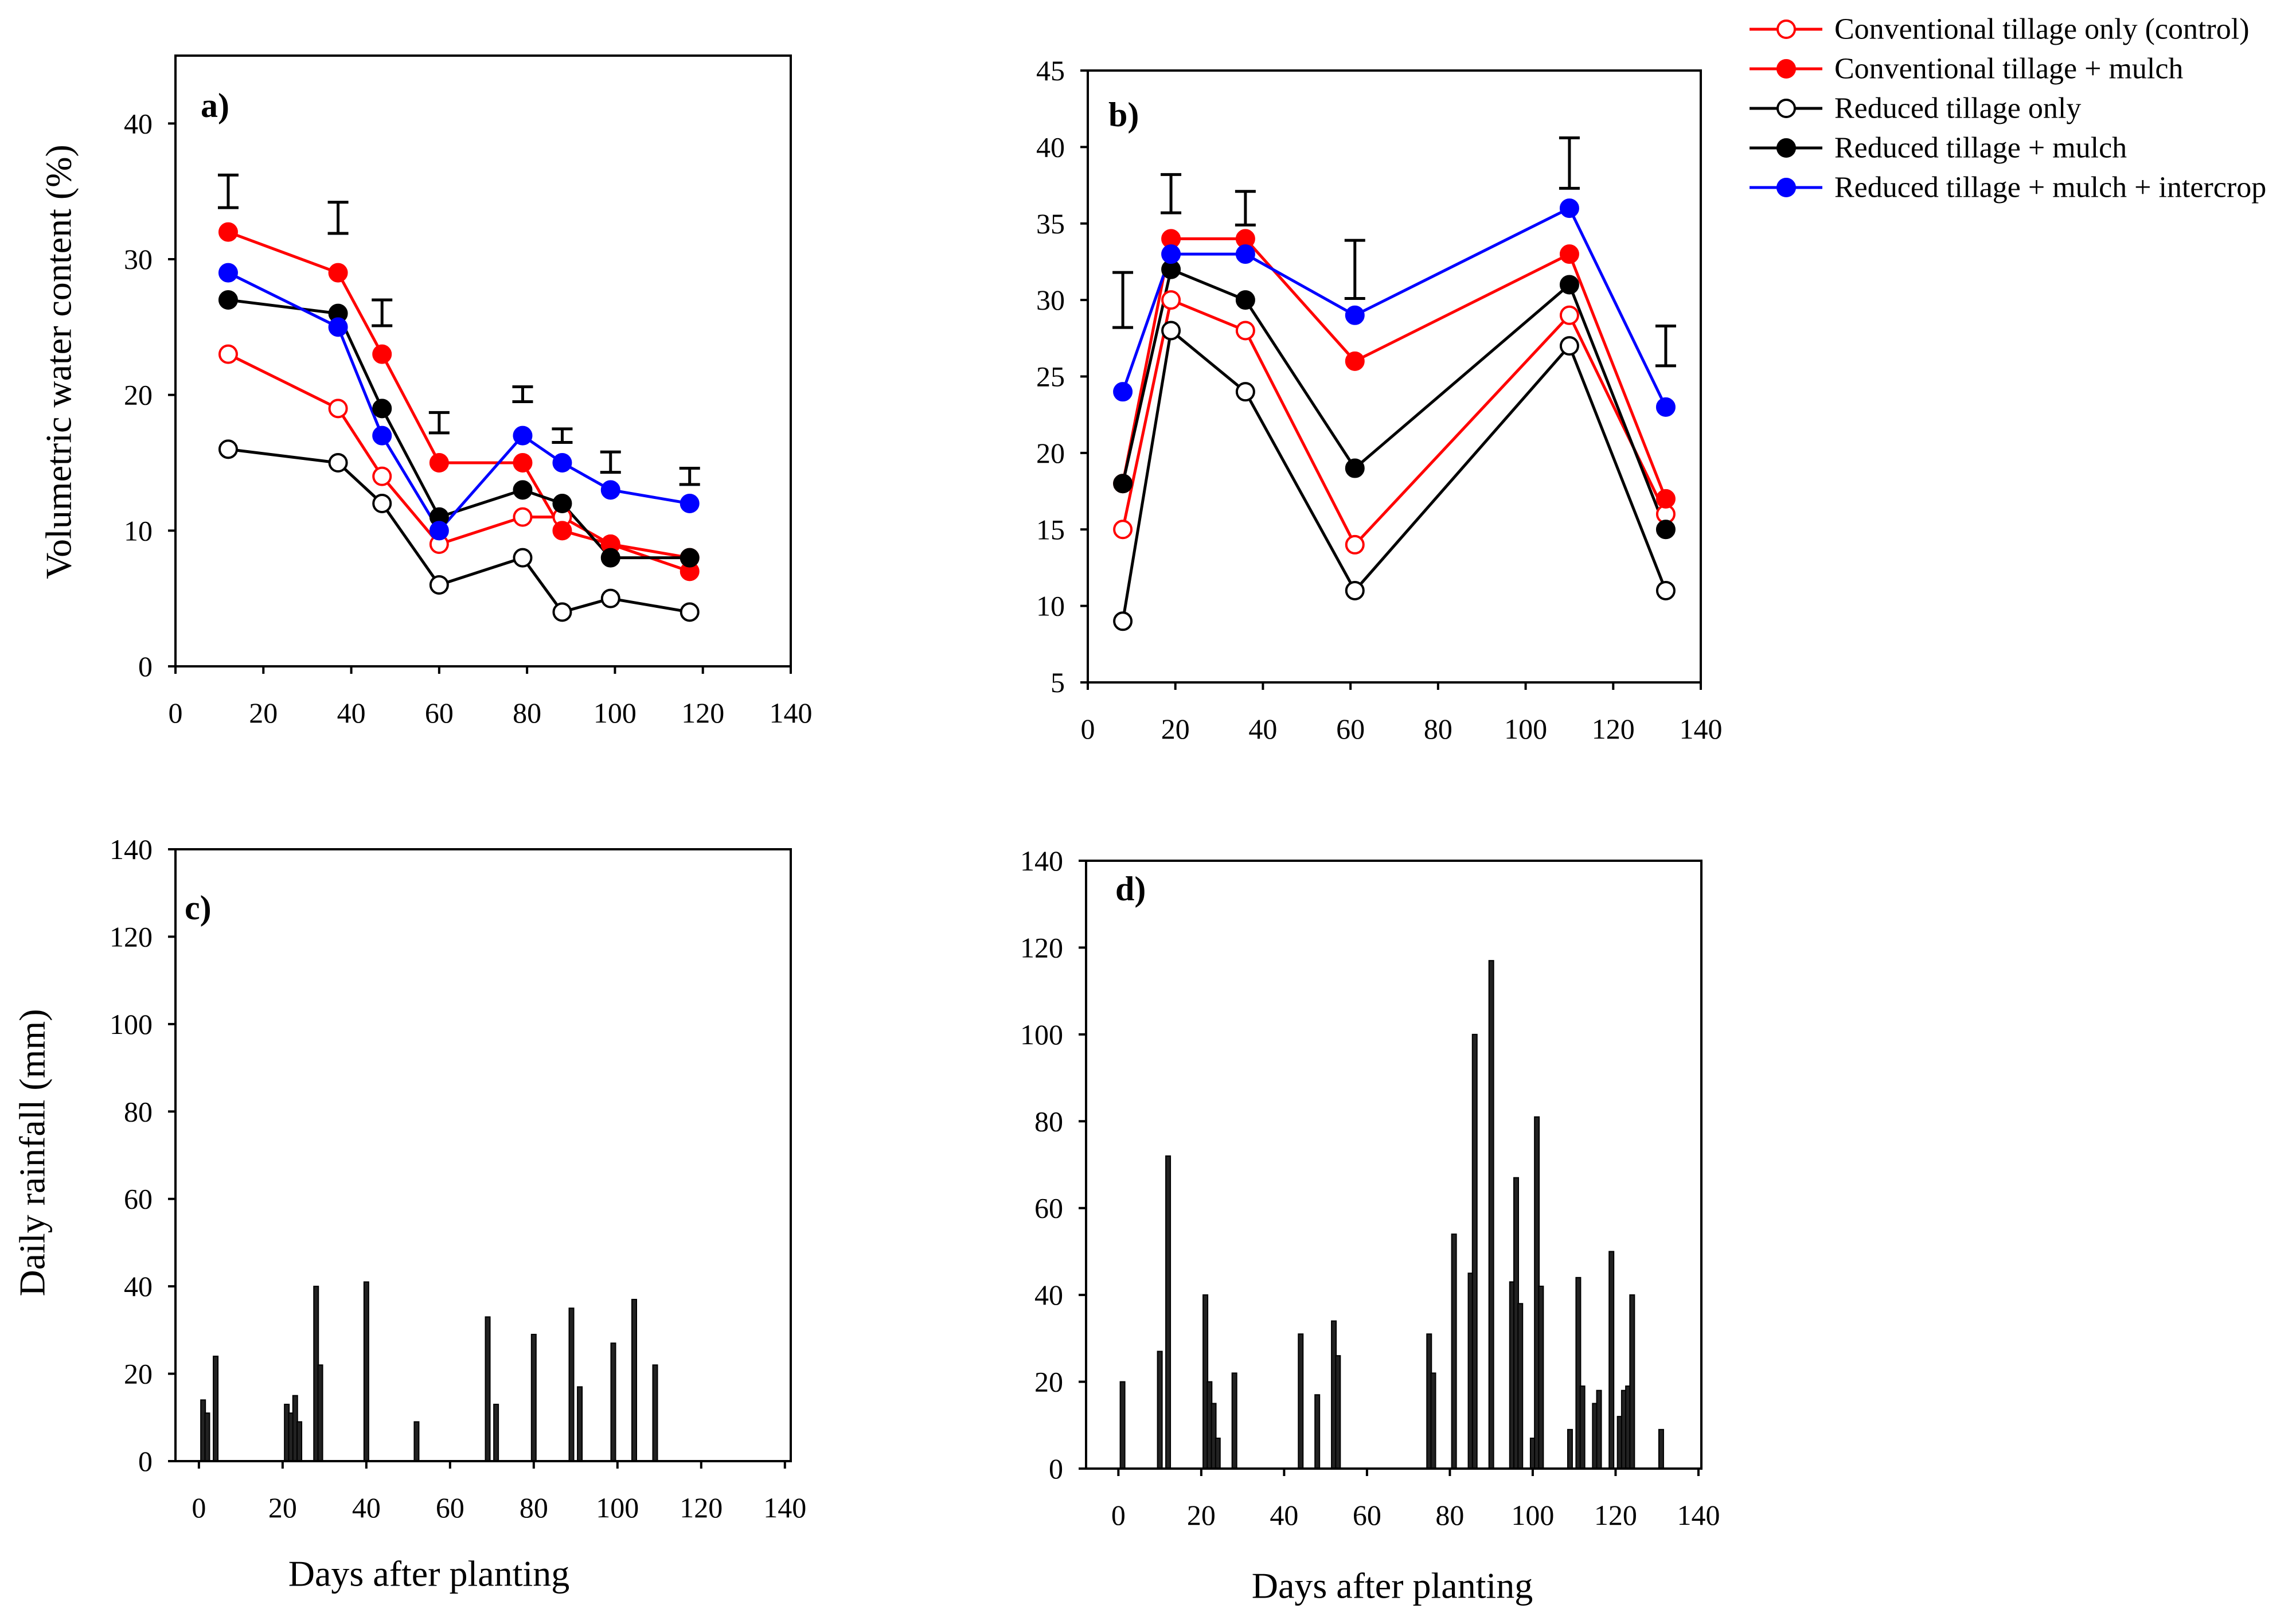 The image size is (2296, 1624). What do you see at coordinates (145, 666) in the screenshot?
I see `y-tick-label: 0` at bounding box center [145, 666].